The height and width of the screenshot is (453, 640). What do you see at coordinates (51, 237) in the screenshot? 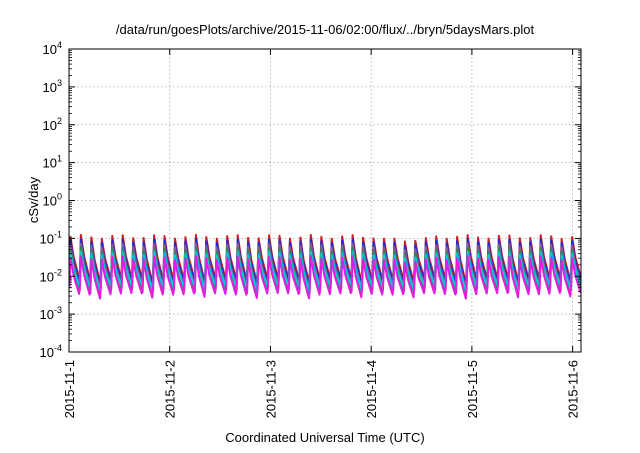
I see `y-tick-label: 10⁻¹` at bounding box center [51, 237].